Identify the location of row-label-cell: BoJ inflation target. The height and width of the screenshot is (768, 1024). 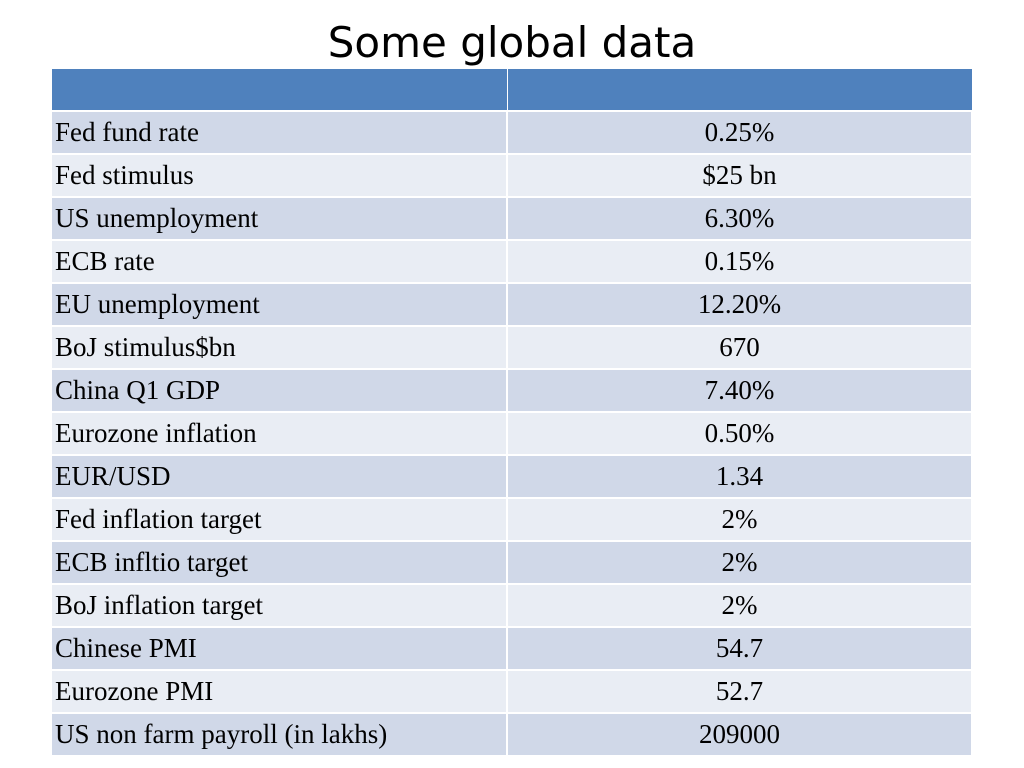
(279, 605).